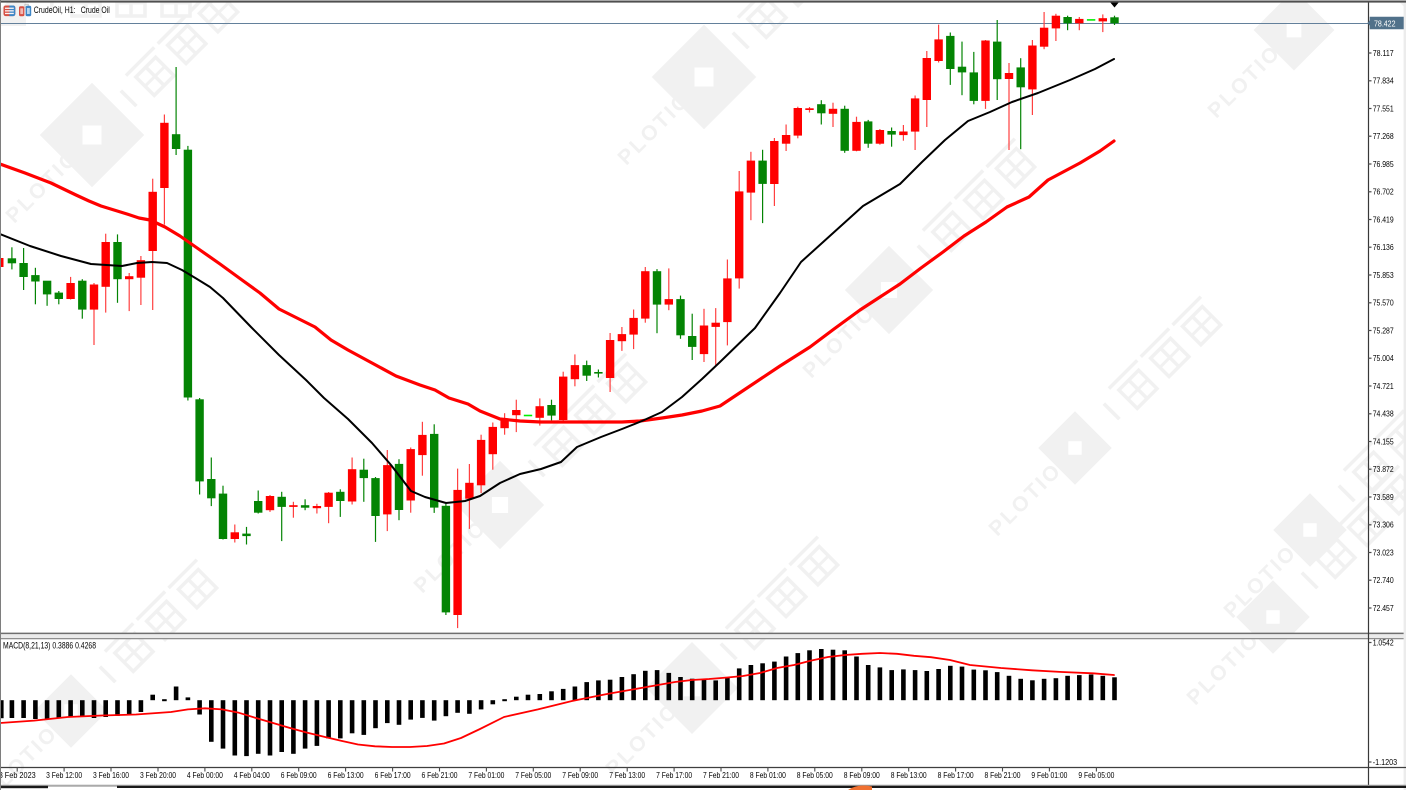 Image resolution: width=1406 pixels, height=790 pixels. Describe the element at coordinates (72, 10) in the screenshot. I see `svg-text: CrudeOil, H1: Crude Oil` at that location.